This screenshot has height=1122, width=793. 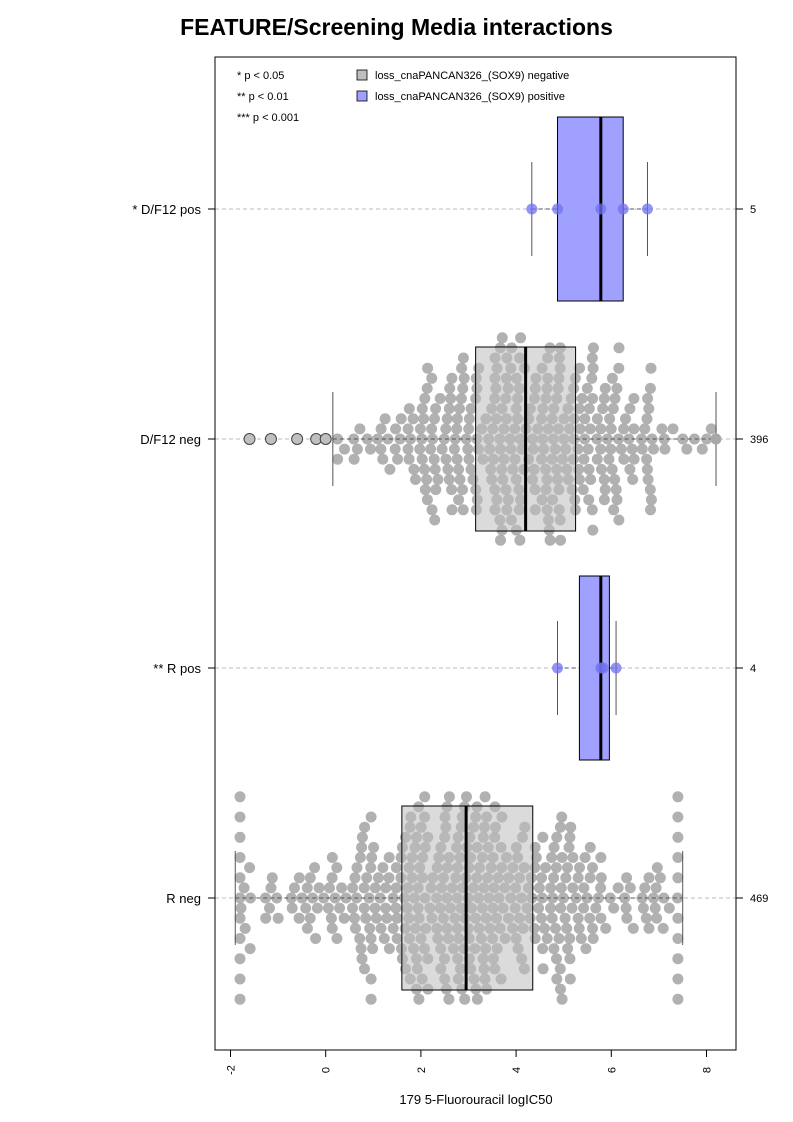 I want to click on x-tick-label: 4, so click(x=517, y=1070).